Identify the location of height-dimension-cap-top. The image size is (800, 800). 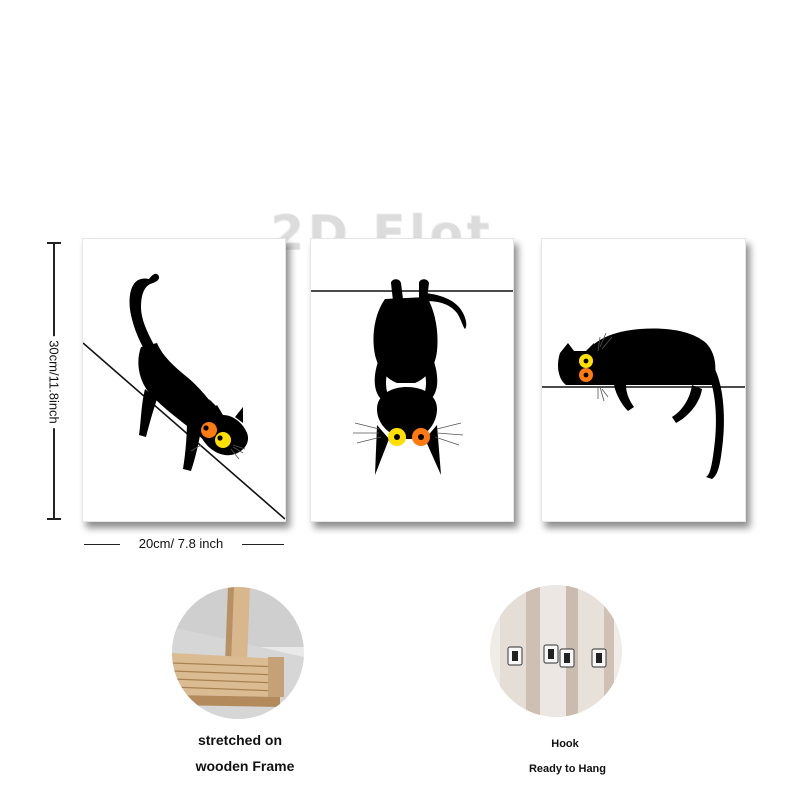
(54, 243).